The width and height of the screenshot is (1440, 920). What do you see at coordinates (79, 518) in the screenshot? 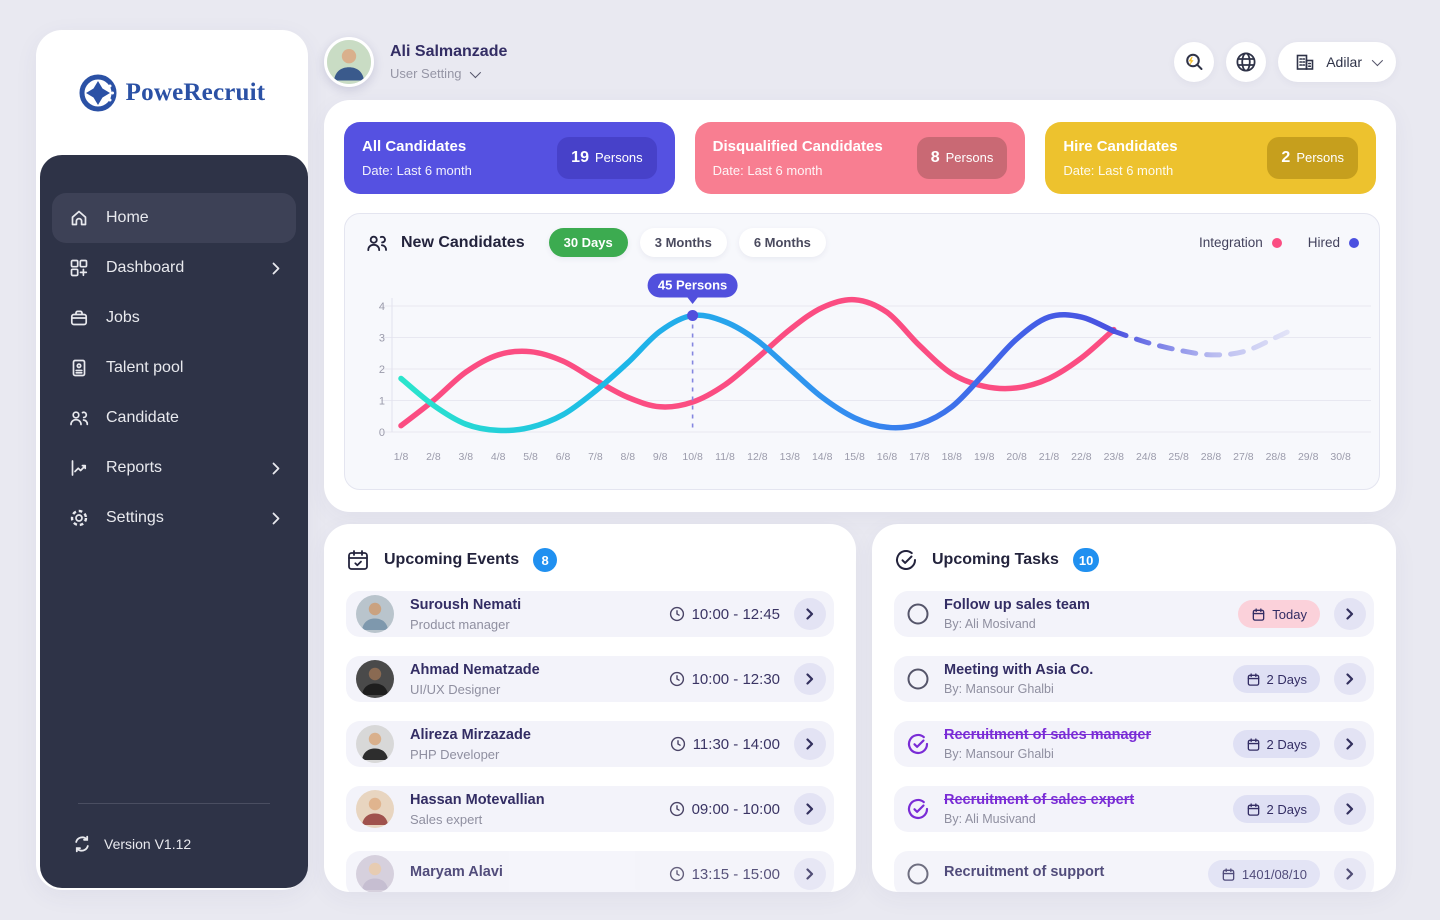
I see `gear-icon` at bounding box center [79, 518].